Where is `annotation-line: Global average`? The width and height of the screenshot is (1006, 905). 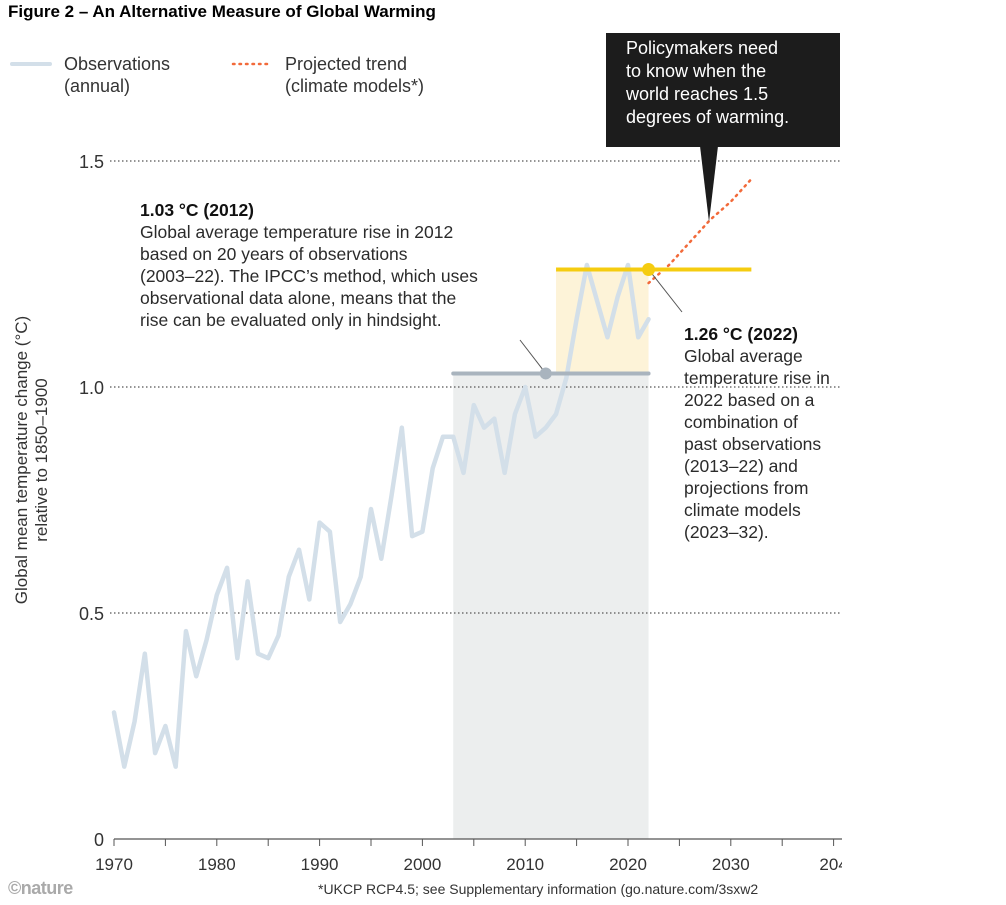
annotation-line: Global average is located at coordinates (743, 356).